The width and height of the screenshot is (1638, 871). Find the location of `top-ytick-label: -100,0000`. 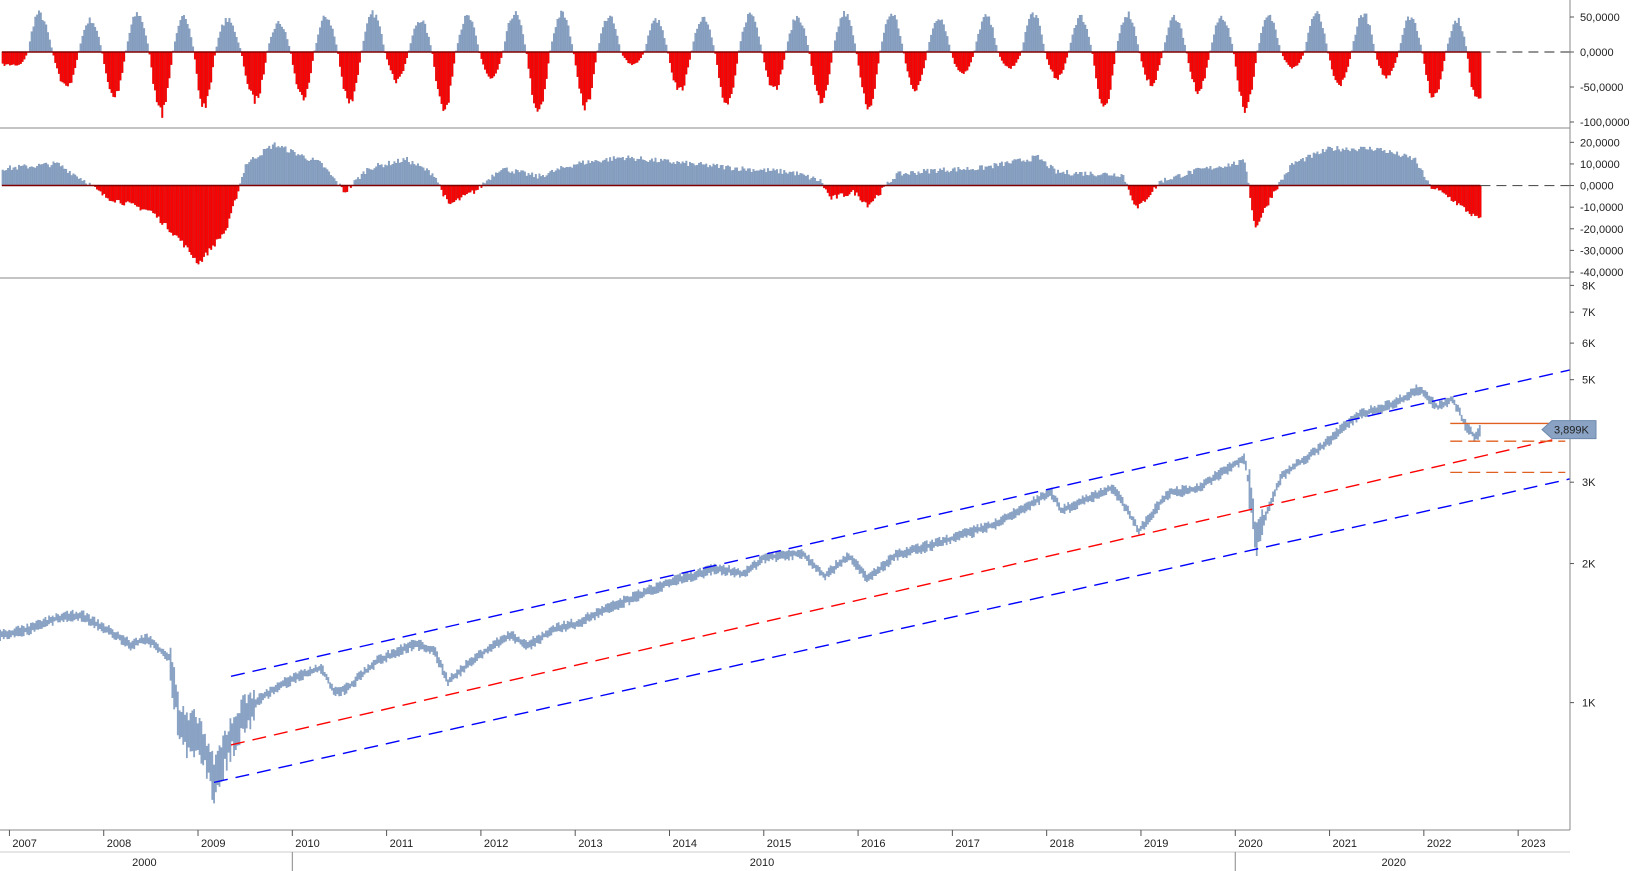

top-ytick-label: -100,0000 is located at coordinates (1605, 123).